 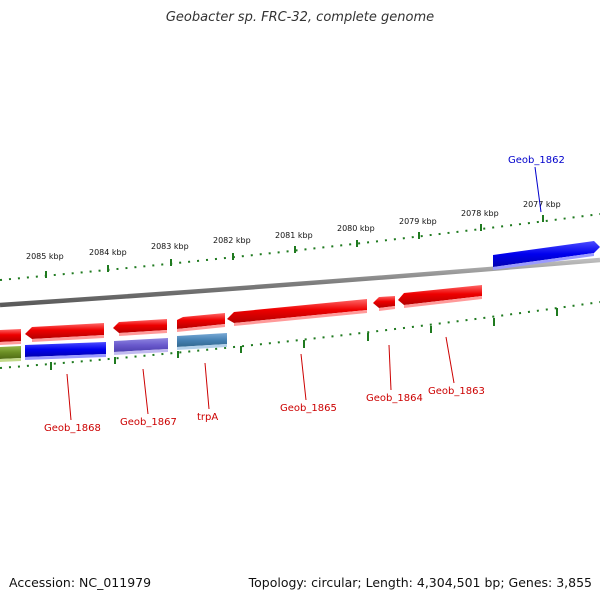 What do you see at coordinates (418, 221) in the screenshot?
I see `scale-label: 2079 kbp` at bounding box center [418, 221].